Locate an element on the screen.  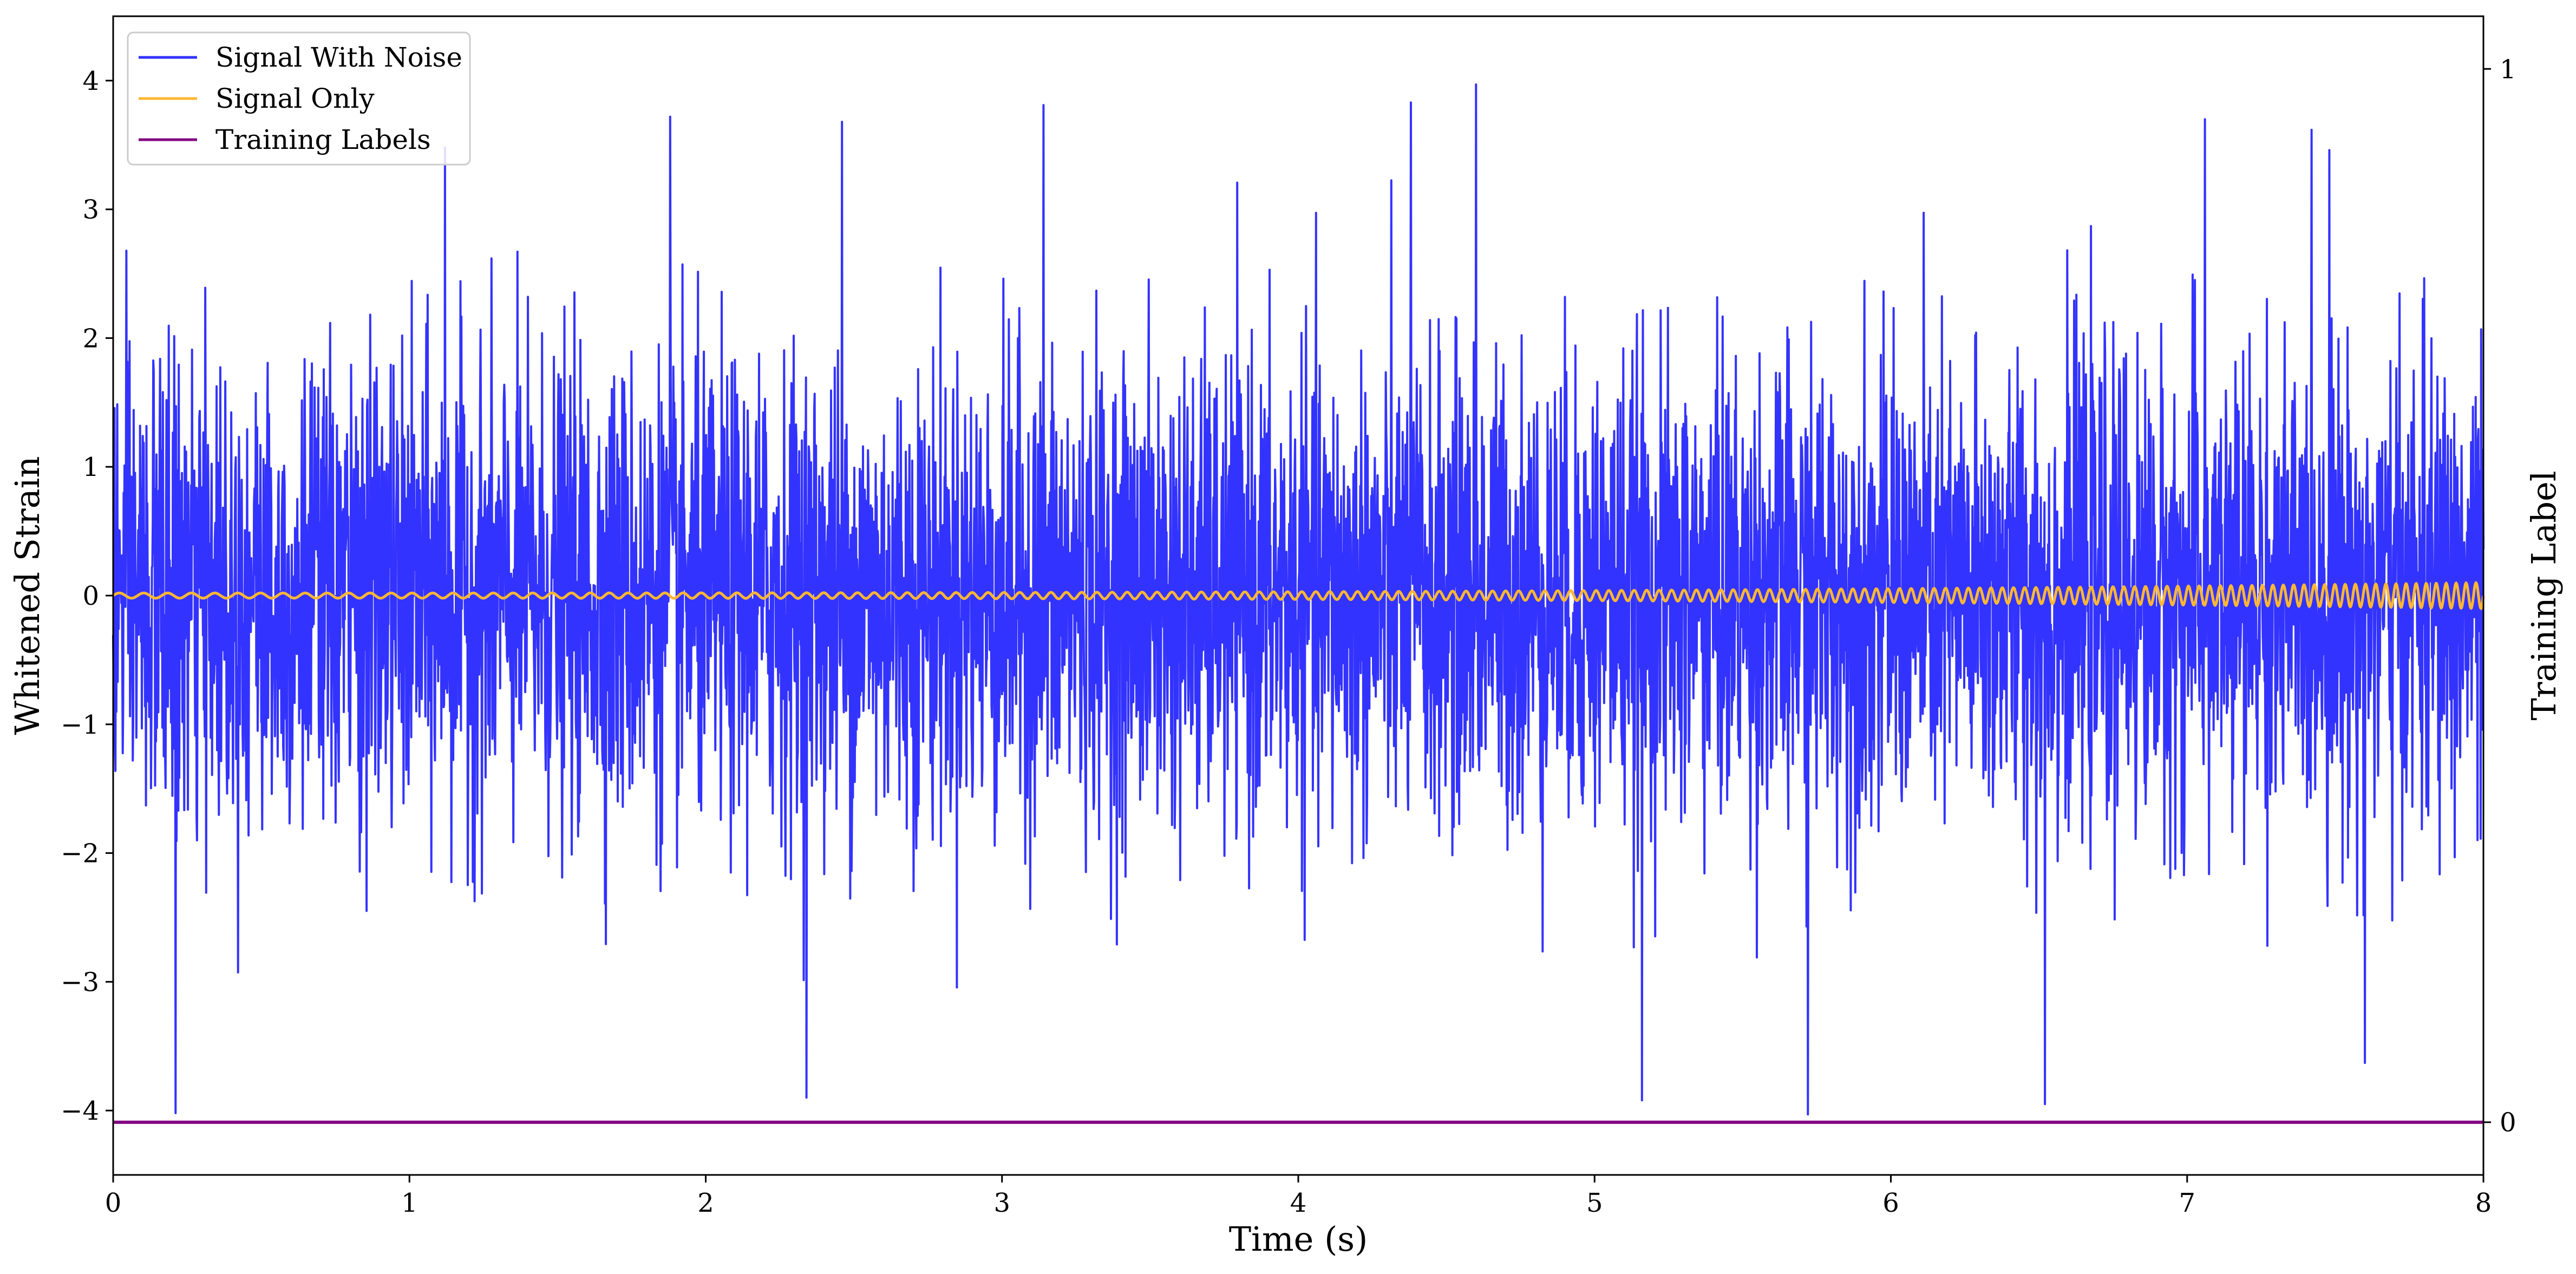
x-tick-label: 2 is located at coordinates (705, 1203).